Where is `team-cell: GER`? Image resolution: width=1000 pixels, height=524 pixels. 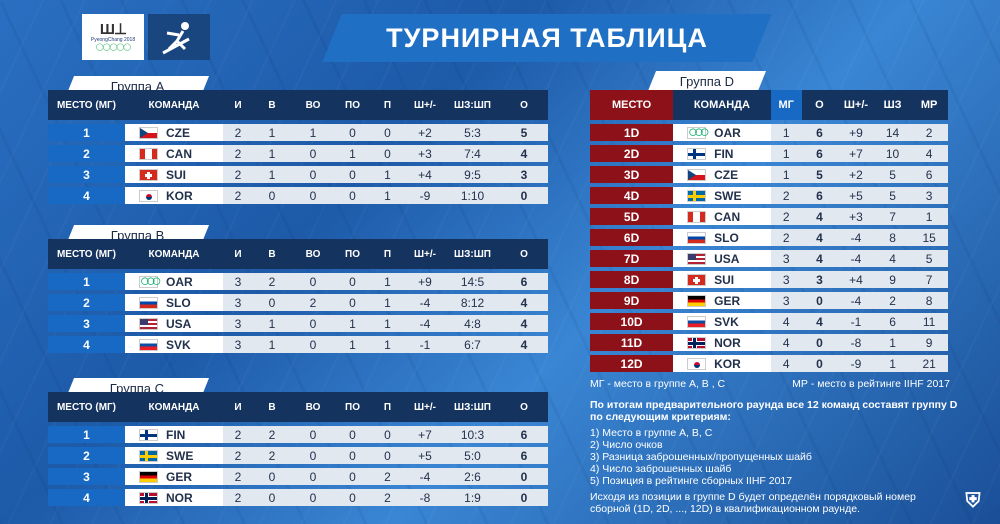 team-cell: GER is located at coordinates (174, 476).